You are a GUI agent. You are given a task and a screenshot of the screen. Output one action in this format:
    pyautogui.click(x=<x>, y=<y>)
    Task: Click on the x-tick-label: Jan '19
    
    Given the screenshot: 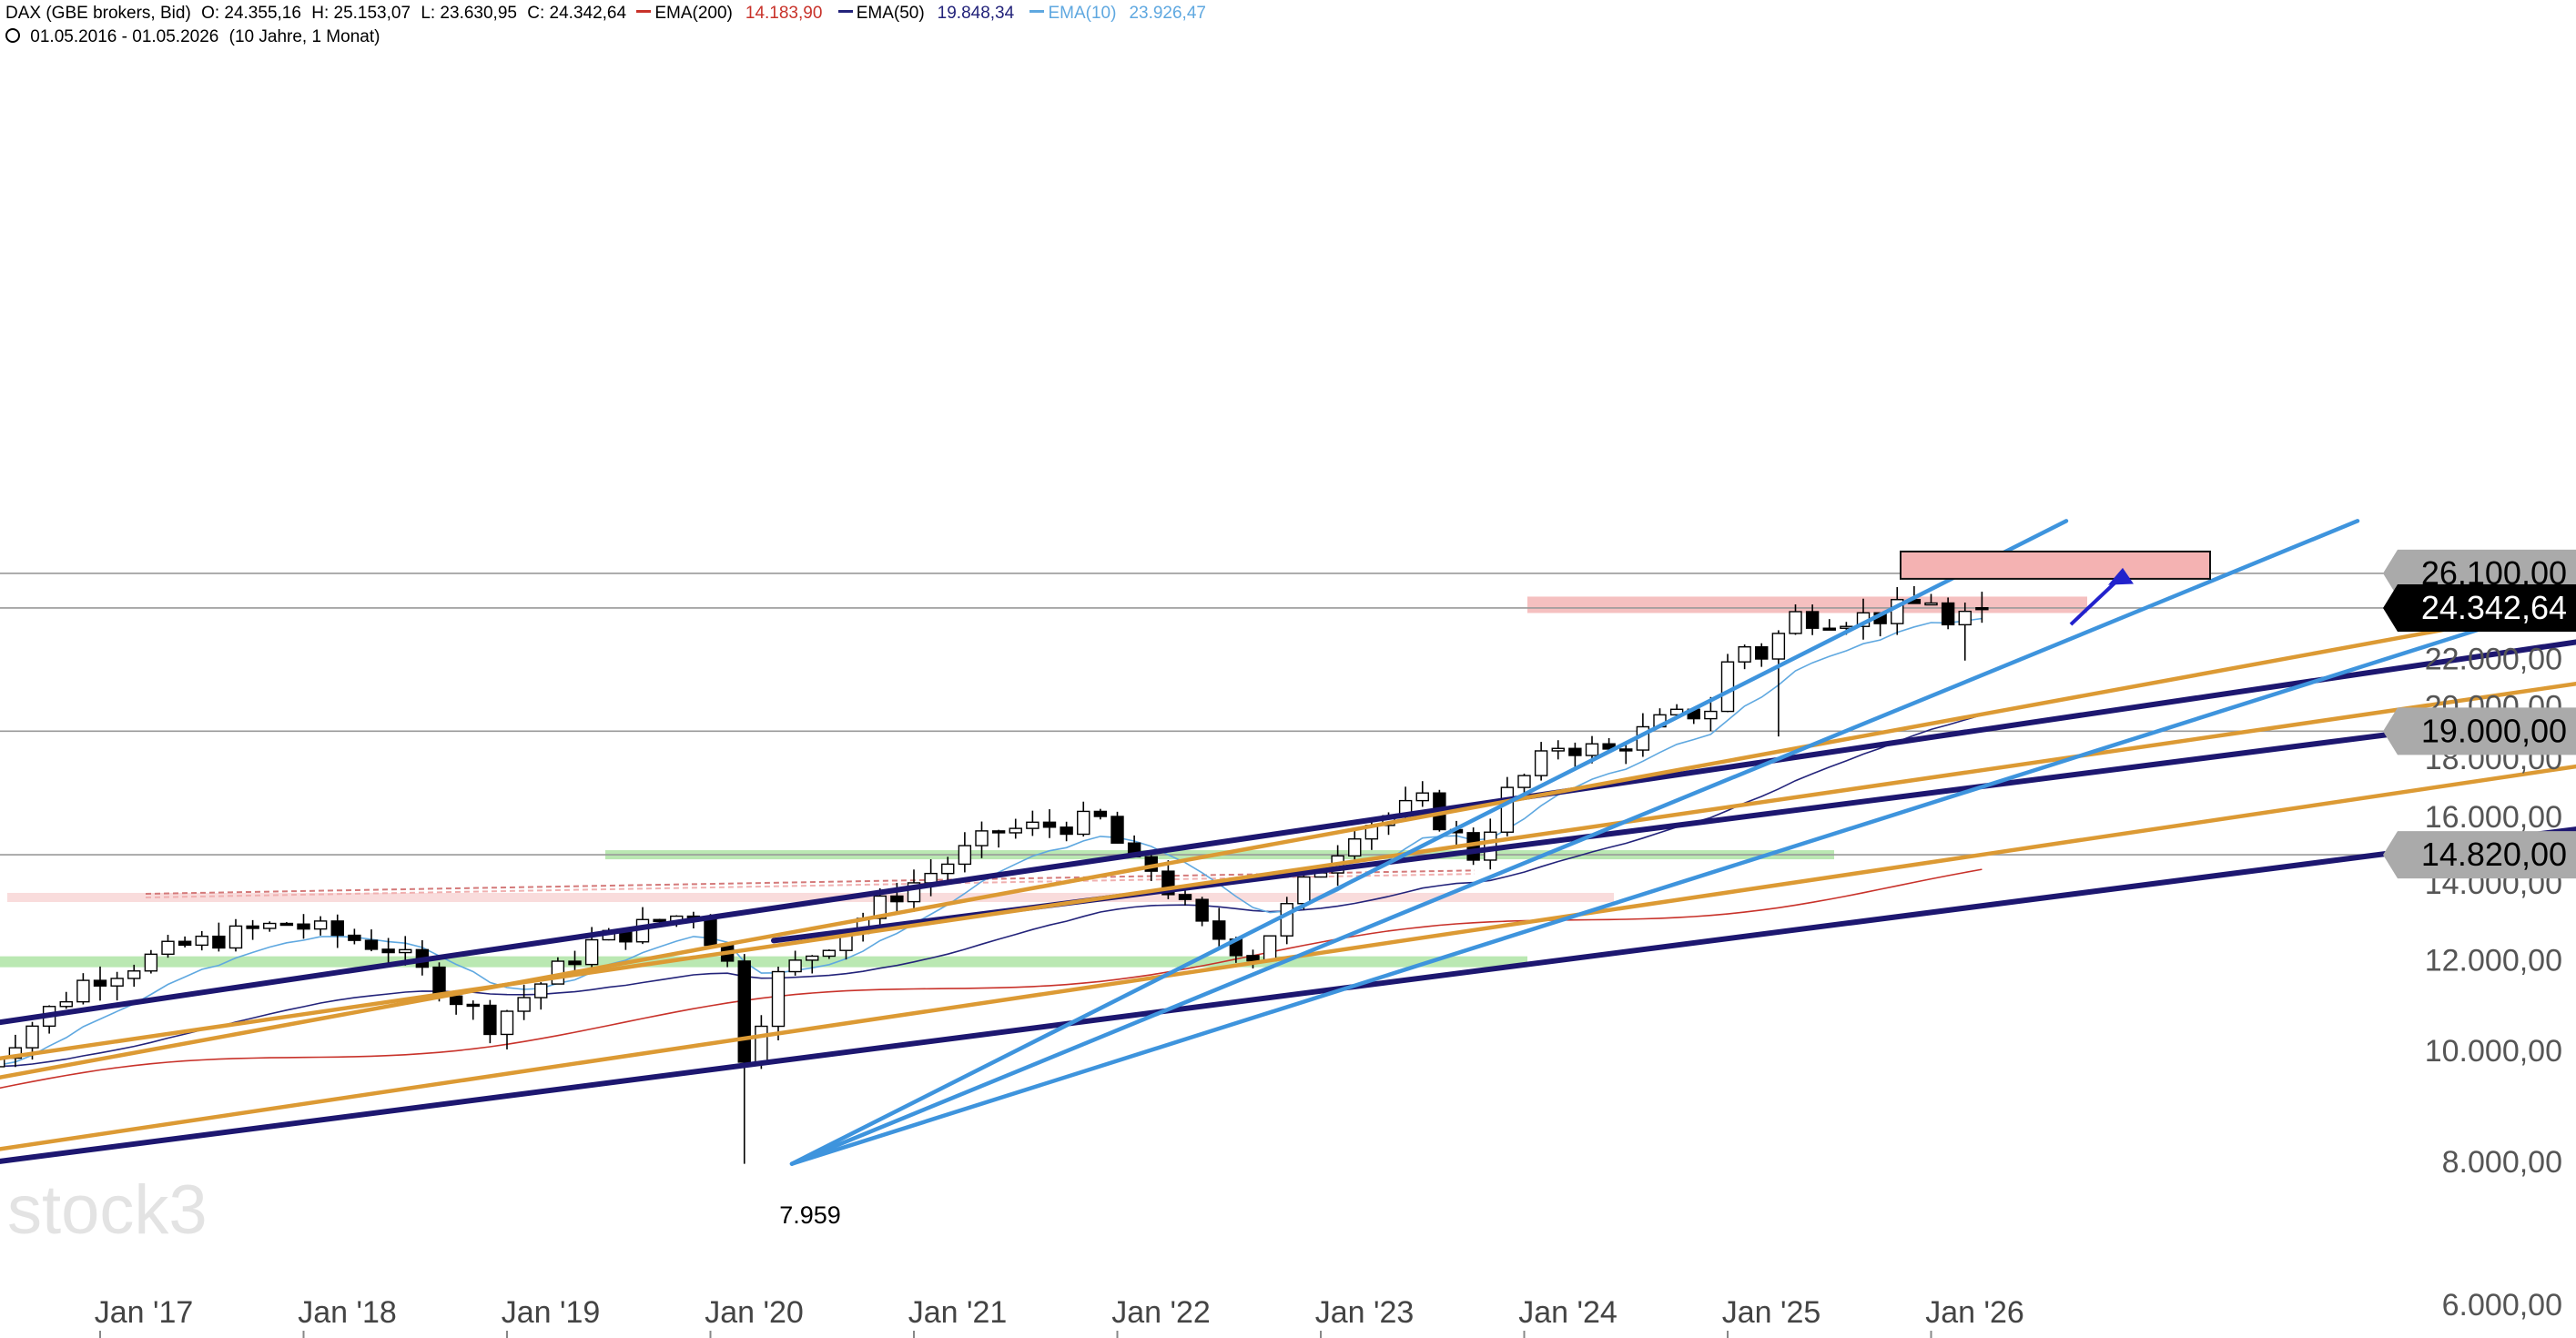 What is the action you would take?
    pyautogui.click(x=551, y=1313)
    